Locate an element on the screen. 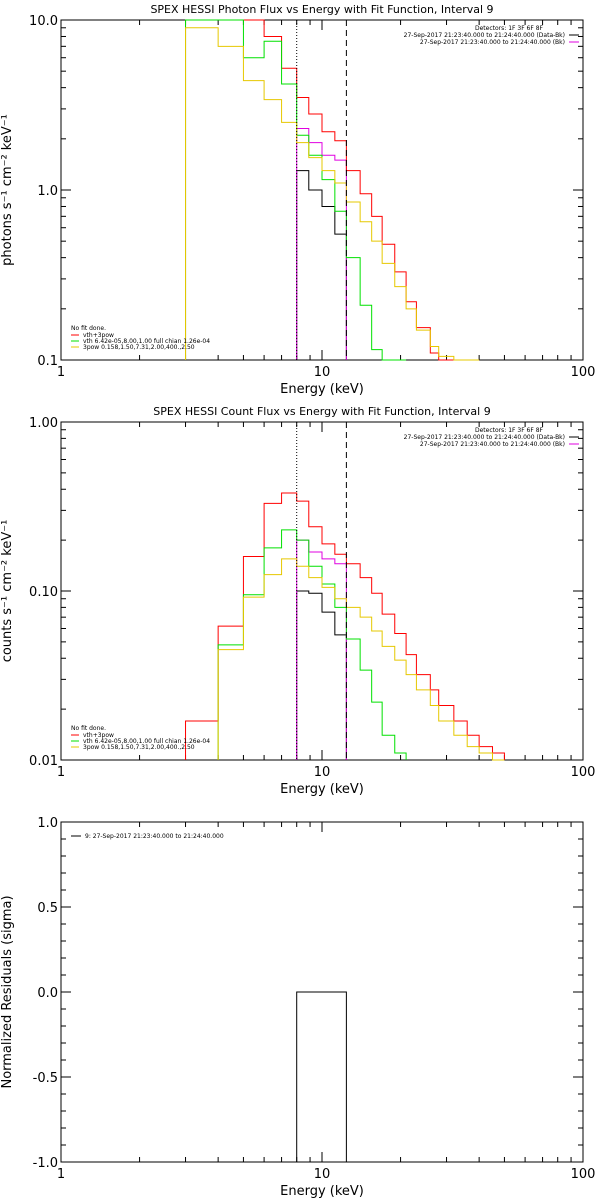  y-tick-label: 0.01 is located at coordinates (43, 761).